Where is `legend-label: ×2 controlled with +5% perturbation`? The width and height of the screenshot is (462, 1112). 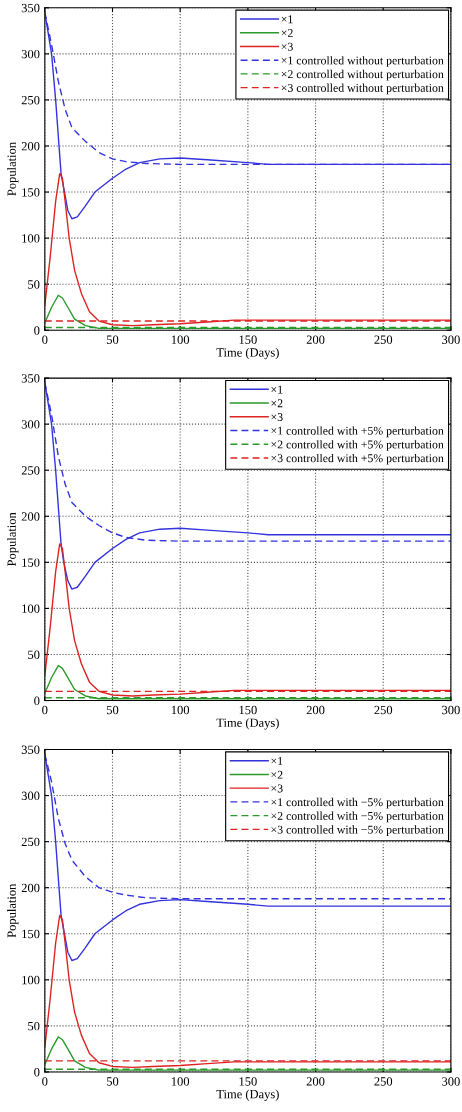 legend-label: ×2 controlled with +5% perturbation is located at coordinates (357, 445).